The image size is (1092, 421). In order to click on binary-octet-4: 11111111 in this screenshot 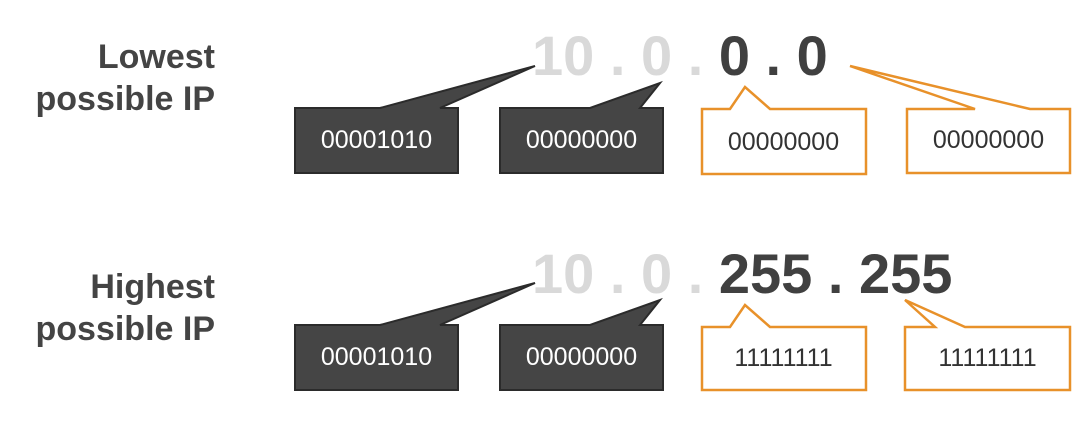, I will do `click(987, 358)`.